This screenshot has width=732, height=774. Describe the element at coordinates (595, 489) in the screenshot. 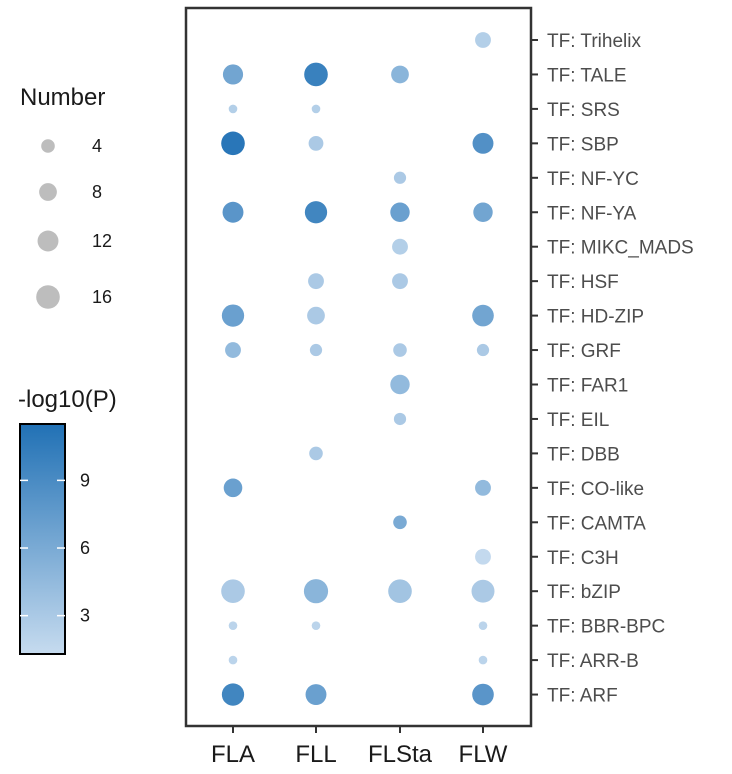

I see `y-tick-label: TF: CO-like` at that location.